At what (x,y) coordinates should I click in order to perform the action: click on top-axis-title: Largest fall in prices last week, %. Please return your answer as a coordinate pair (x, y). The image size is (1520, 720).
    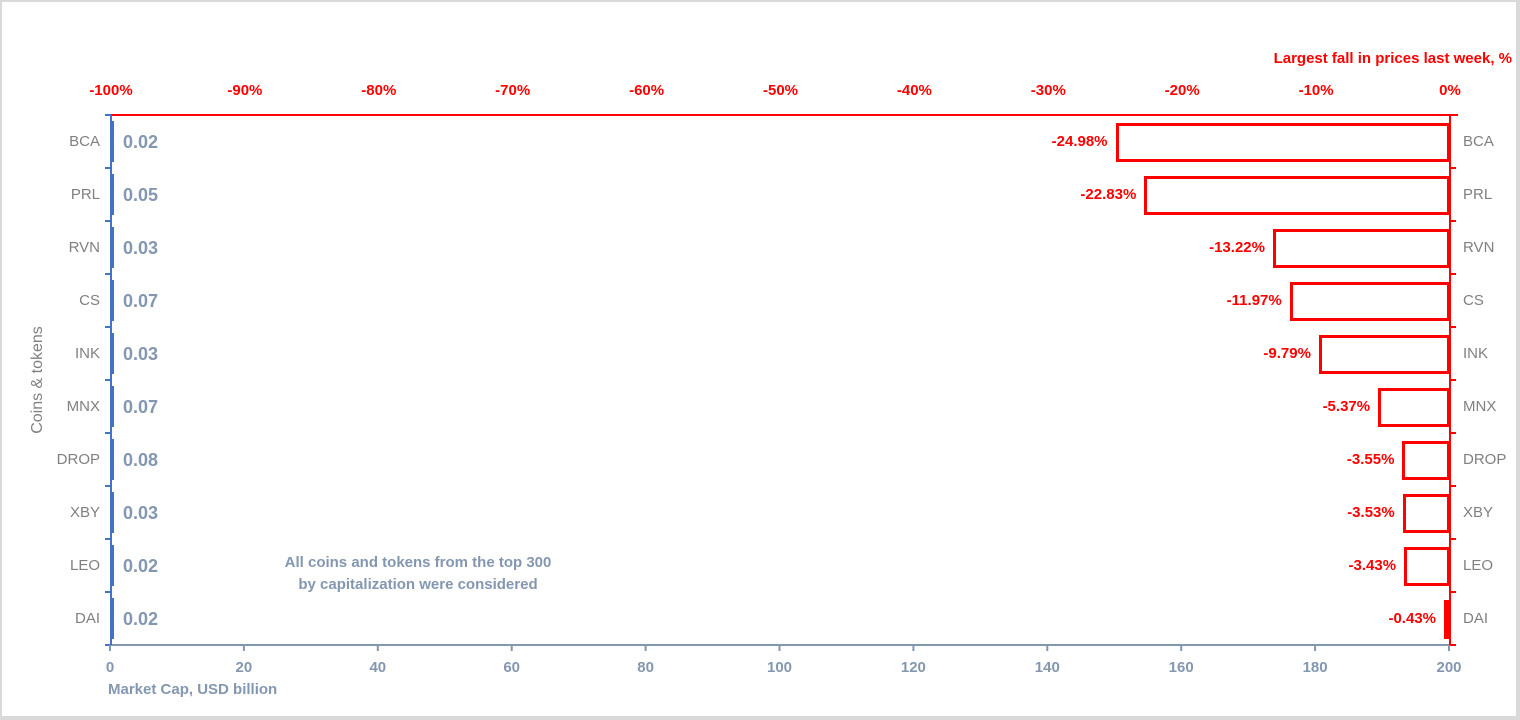
    Looking at the image, I should click on (1392, 58).